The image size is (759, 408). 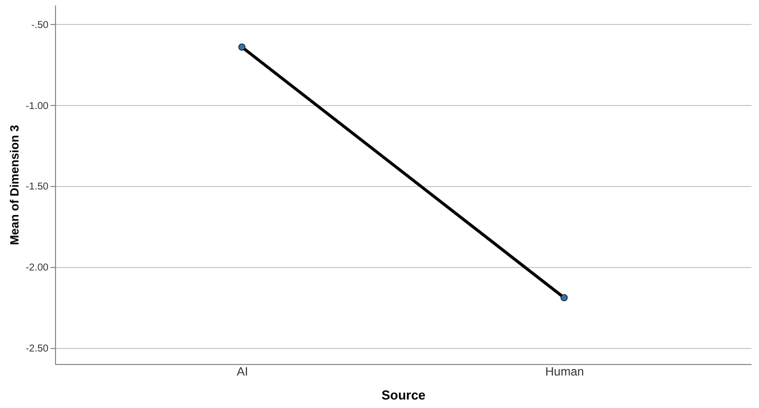 What do you see at coordinates (37, 348) in the screenshot?
I see `y-tick-label: -2.50` at bounding box center [37, 348].